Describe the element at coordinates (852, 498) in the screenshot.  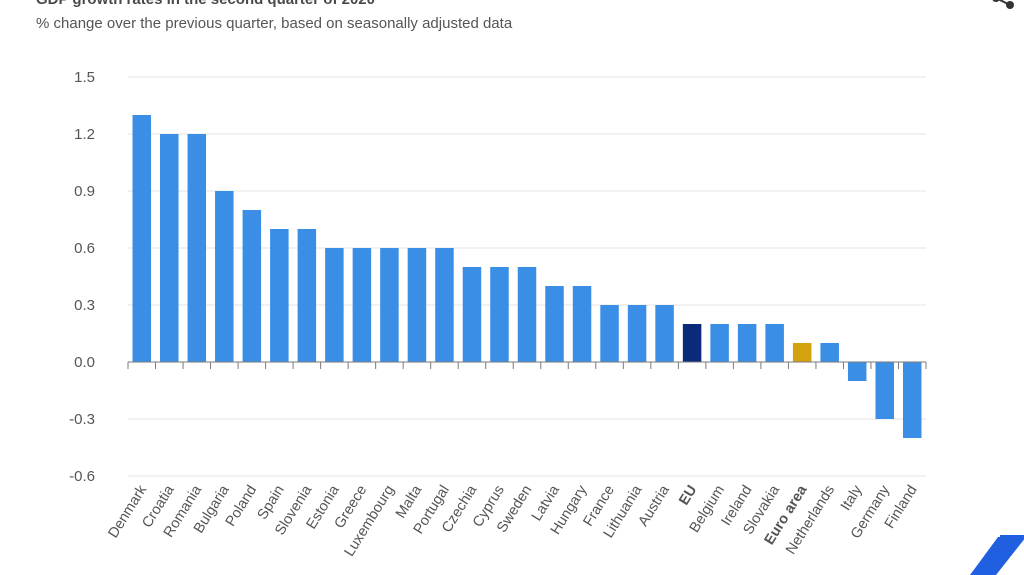
I see `x-tick-label: Italy` at that location.